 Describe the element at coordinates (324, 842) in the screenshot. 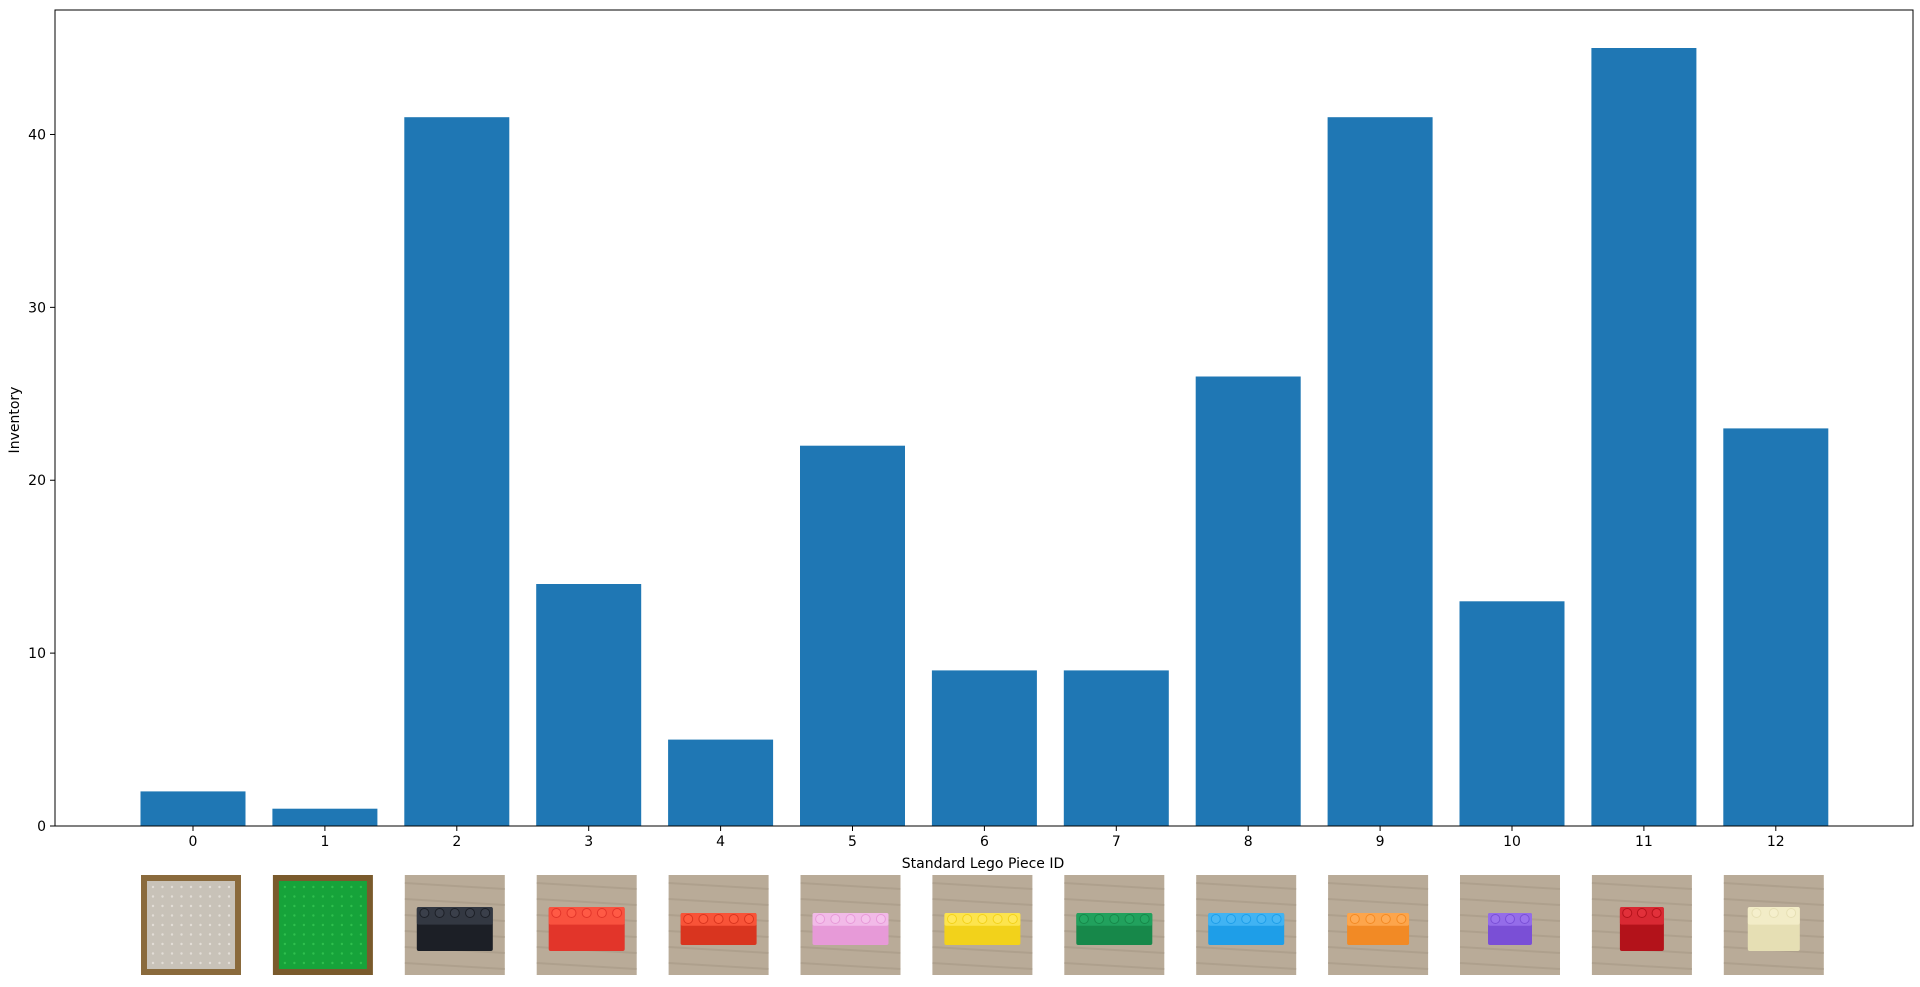

I see `x-tick-label-1: 1` at that location.